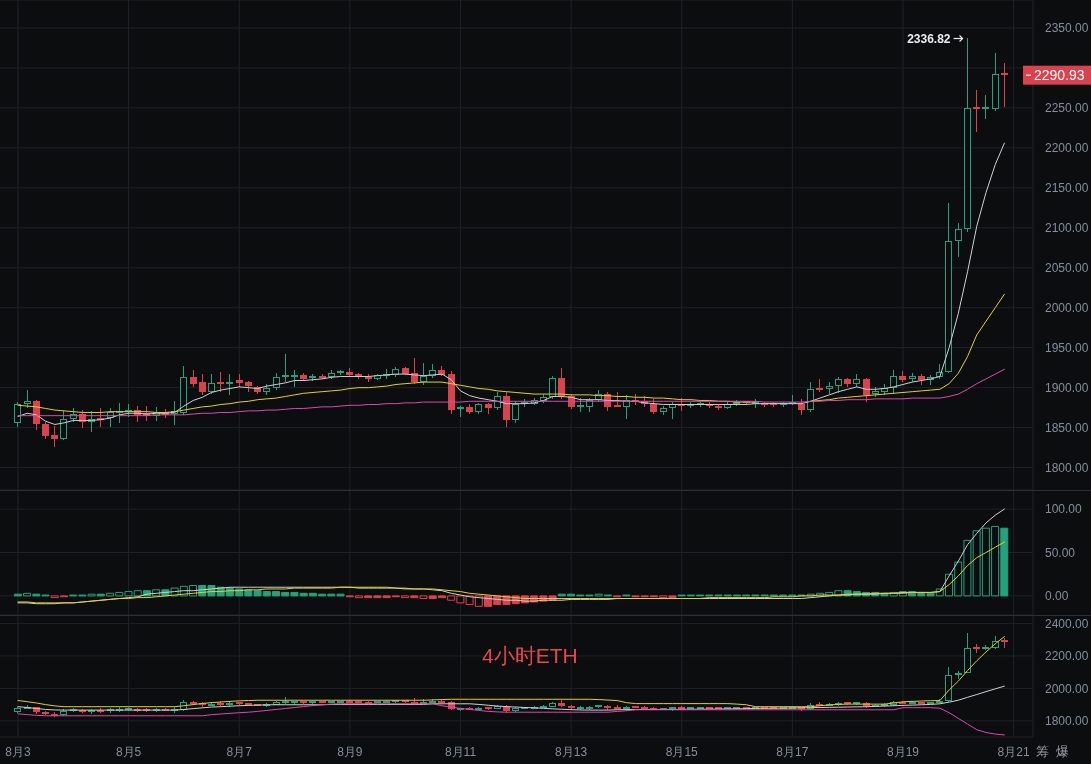  Describe the element at coordinates (239, 751) in the screenshot. I see `x-tick-label: 8月7` at that location.